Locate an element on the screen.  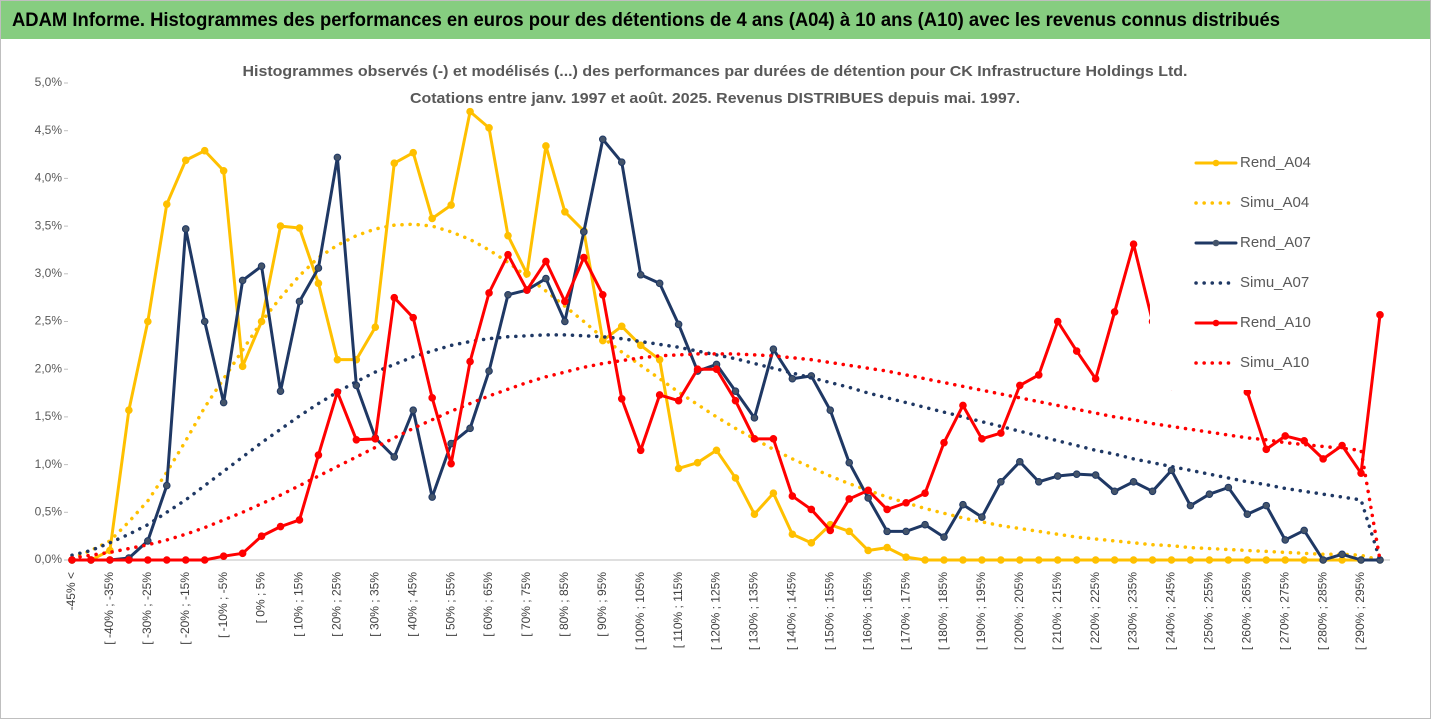
y-tick-label: 2,0% is located at coordinates (49, 368).